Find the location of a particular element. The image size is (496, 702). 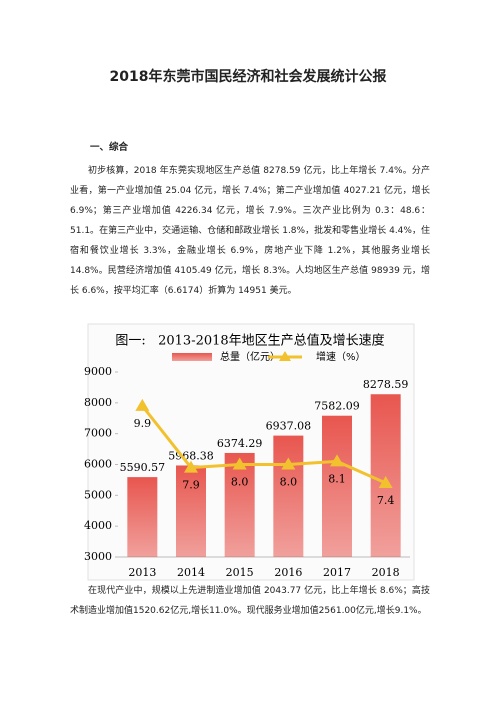

chart-title: 图一: 2013-2018年地区生产总值及增长速度 is located at coordinates (249, 341).